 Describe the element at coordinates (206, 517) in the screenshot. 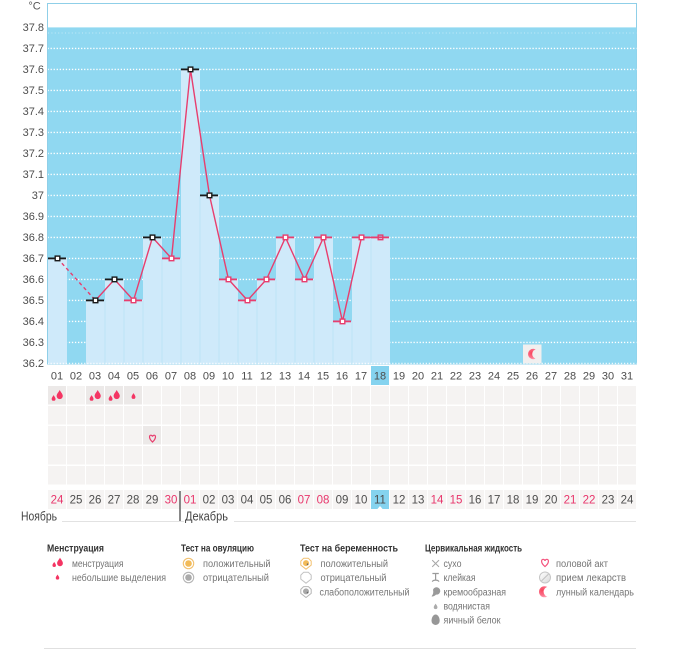

I see `svg-text: Декабрь` at that location.